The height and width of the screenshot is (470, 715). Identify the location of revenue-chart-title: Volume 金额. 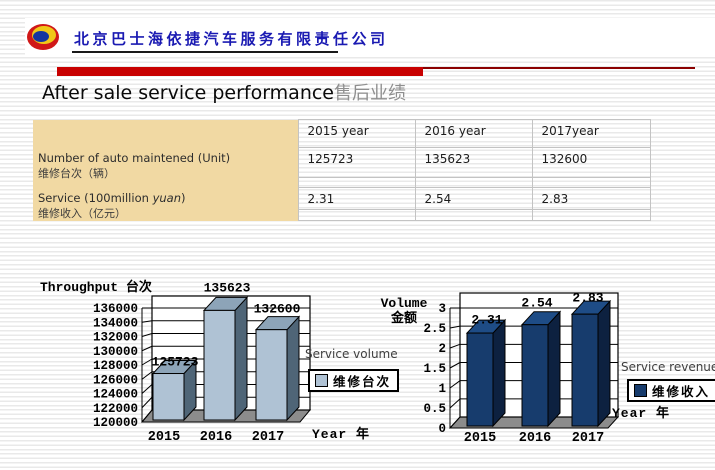
(404, 311).